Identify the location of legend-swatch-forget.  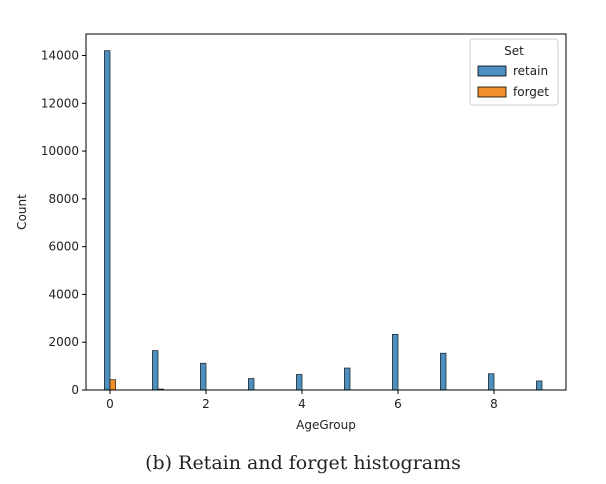
(492, 92).